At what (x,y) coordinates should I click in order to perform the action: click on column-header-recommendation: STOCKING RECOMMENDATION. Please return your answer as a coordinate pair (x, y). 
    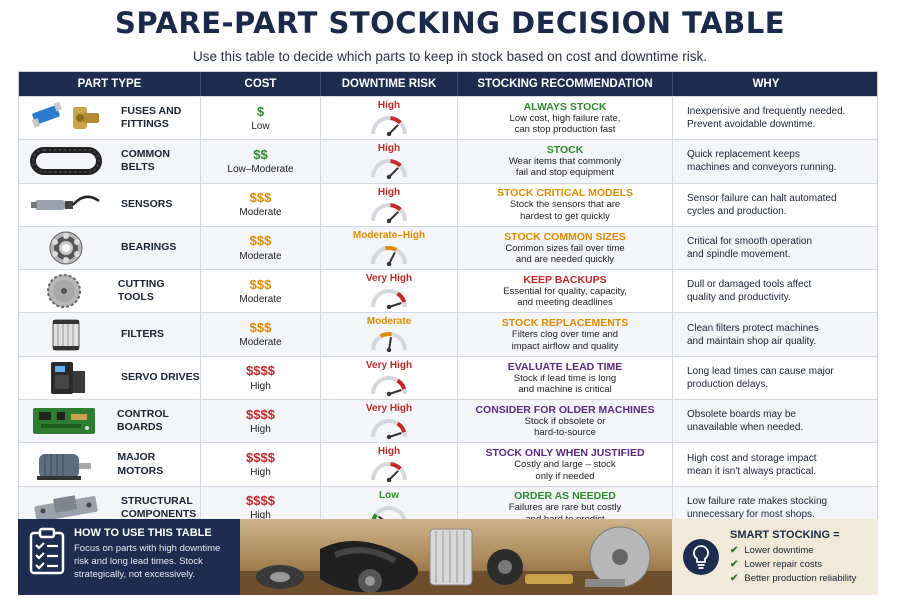
    Looking at the image, I should click on (565, 84).